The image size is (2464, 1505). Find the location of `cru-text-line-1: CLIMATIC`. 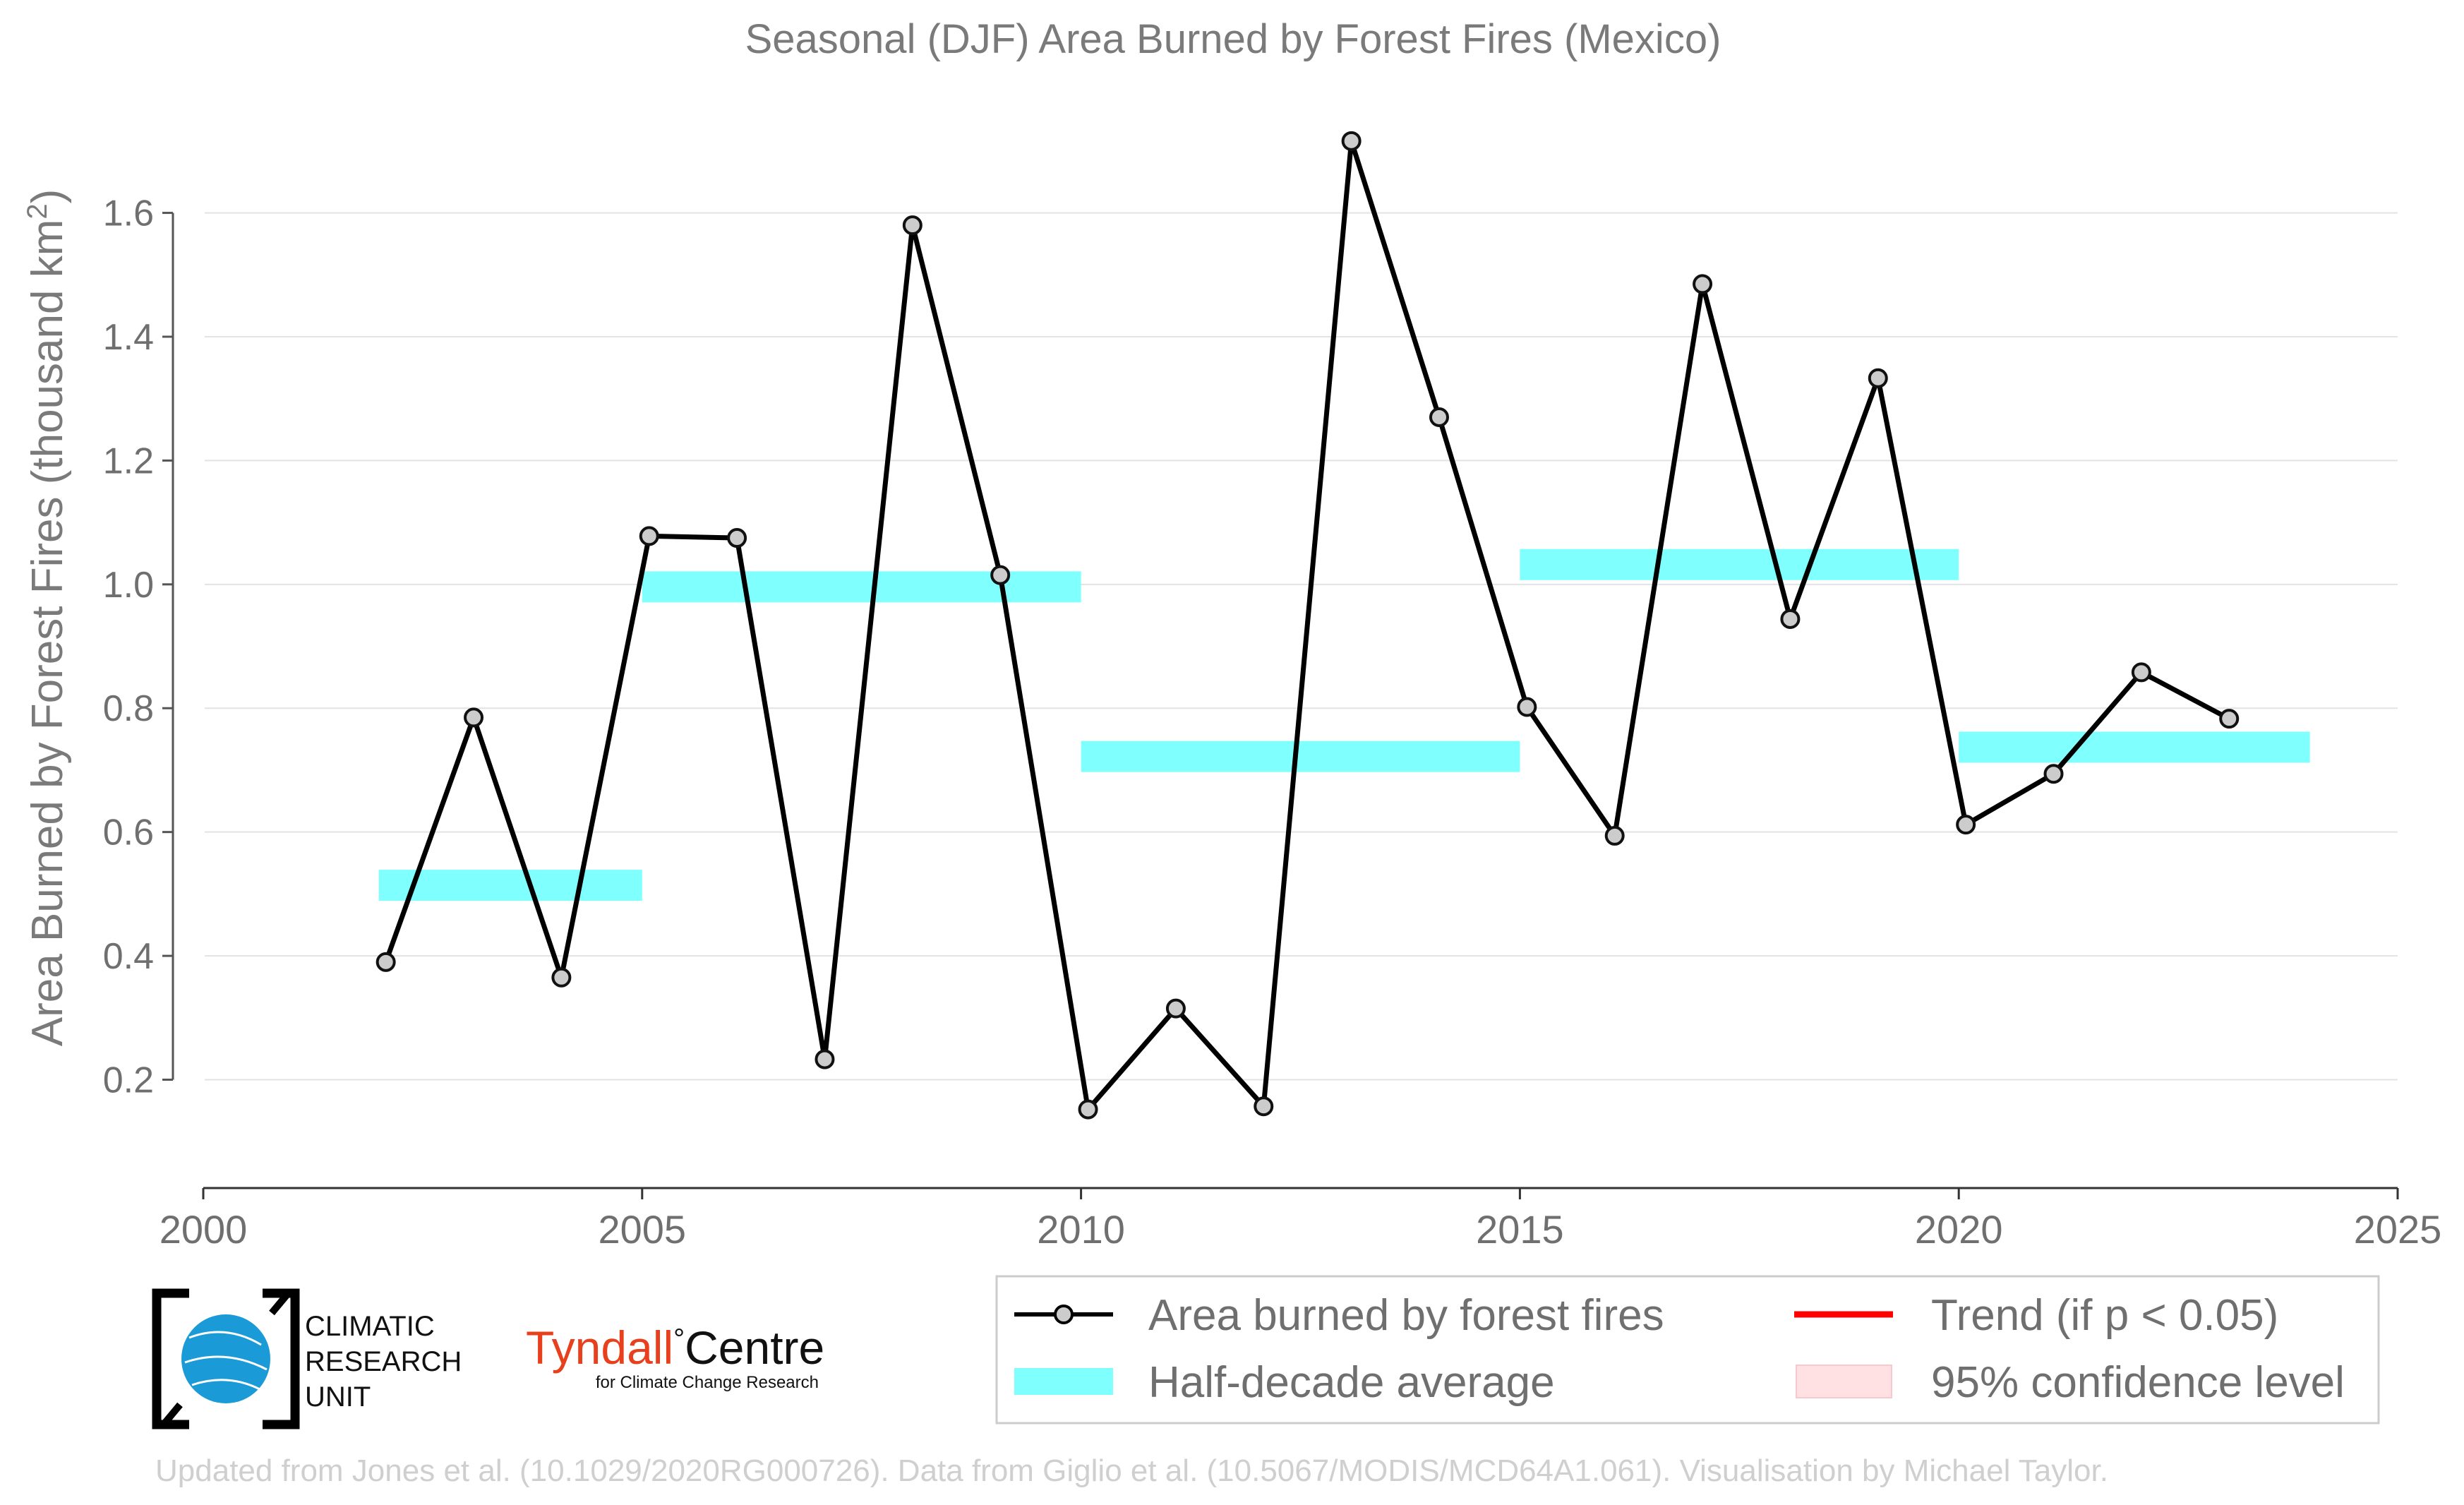

cru-text-line-1: CLIMATIC is located at coordinates (370, 1326).